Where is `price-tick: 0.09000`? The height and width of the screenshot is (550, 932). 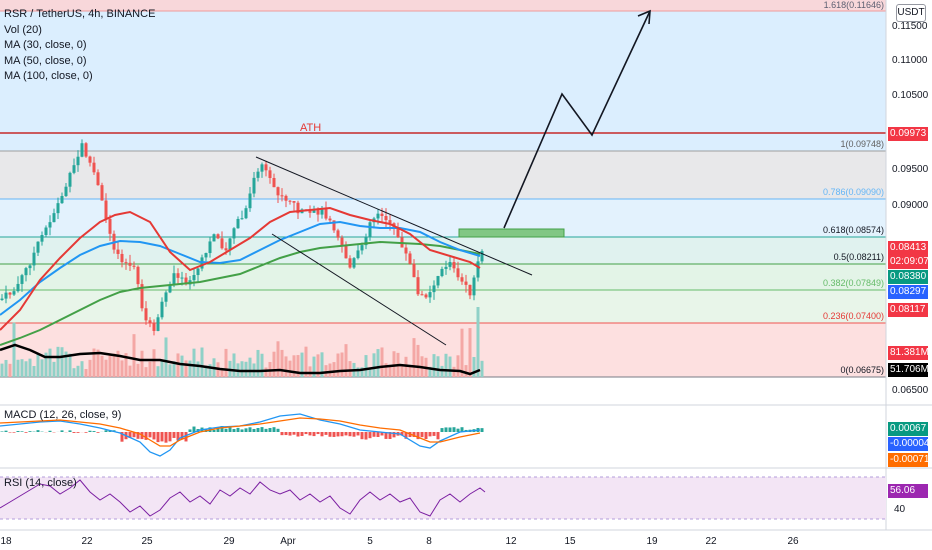
price-tick: 0.09000 is located at coordinates (910, 205).